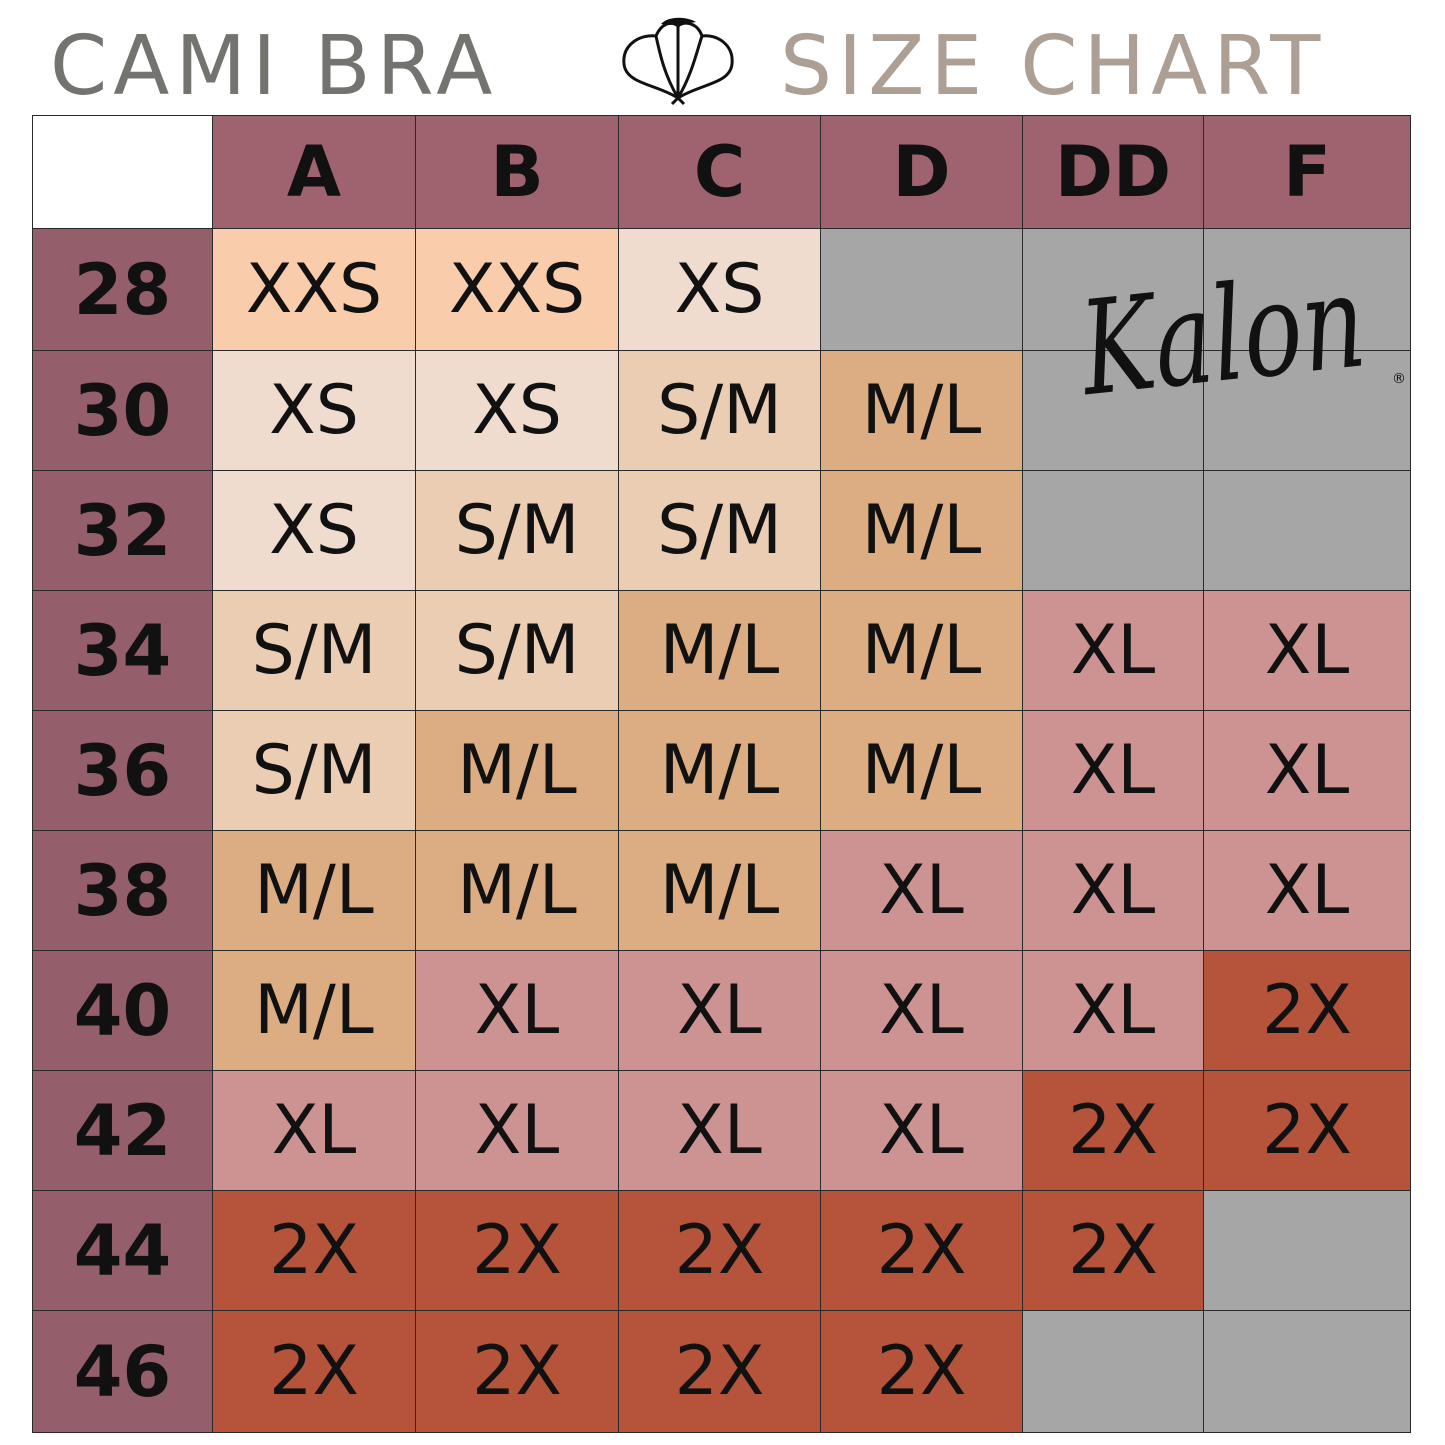 This screenshot has height=1445, width=1445. Describe the element at coordinates (314, 172) in the screenshot. I see `column-header-a: A` at that location.